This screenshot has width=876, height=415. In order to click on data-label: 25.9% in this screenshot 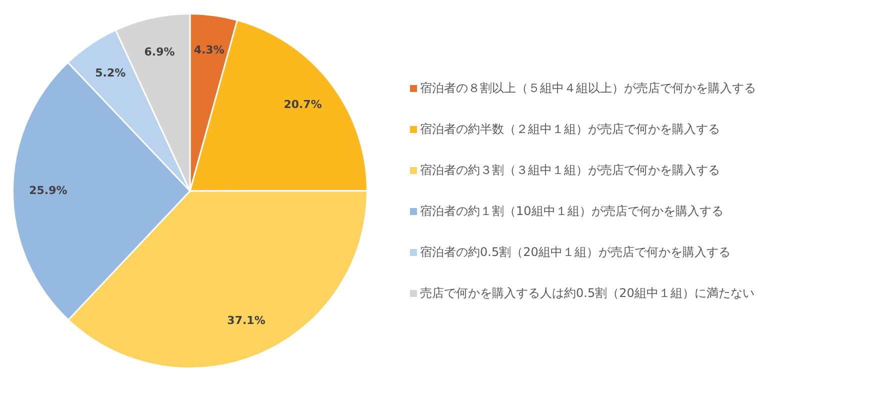, I will do `click(48, 191)`.